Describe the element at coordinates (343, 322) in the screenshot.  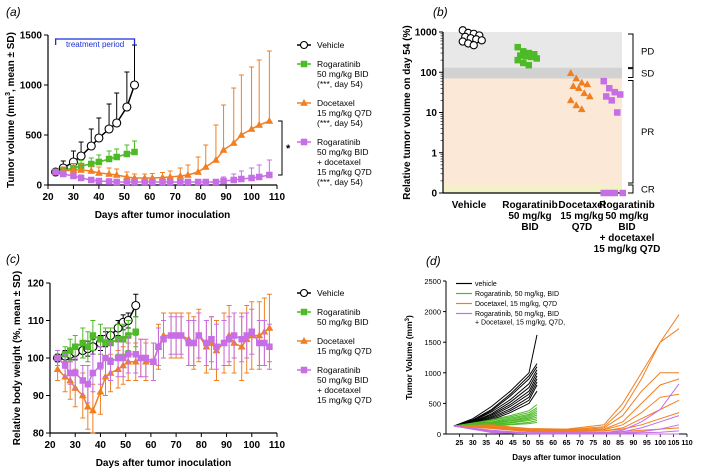
I see `legend-text: 50 mg/kg BID` at that location.